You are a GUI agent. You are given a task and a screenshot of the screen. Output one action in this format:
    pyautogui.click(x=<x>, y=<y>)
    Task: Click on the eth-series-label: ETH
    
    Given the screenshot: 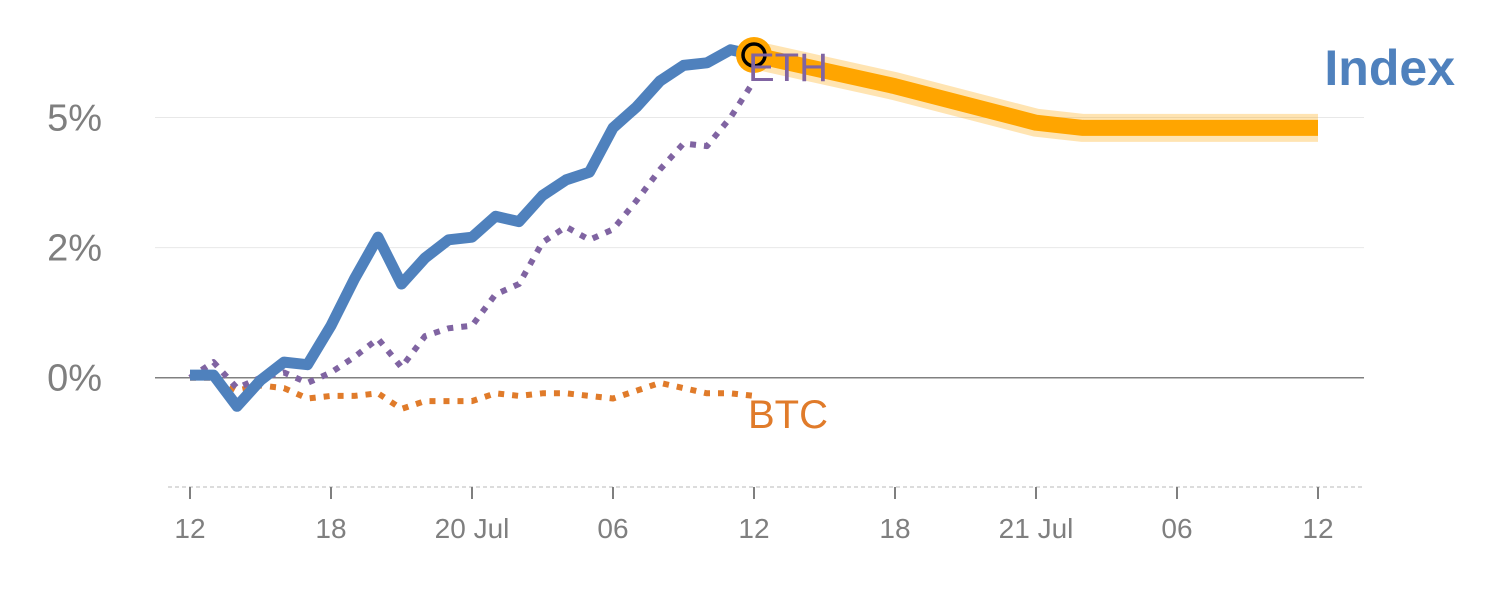 What is the action you would take?
    pyautogui.click(x=788, y=68)
    